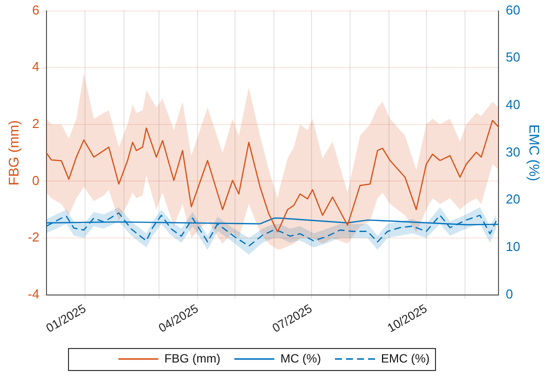 The image size is (550, 381). I want to click on y-tick-label: 6, so click(36, 10).